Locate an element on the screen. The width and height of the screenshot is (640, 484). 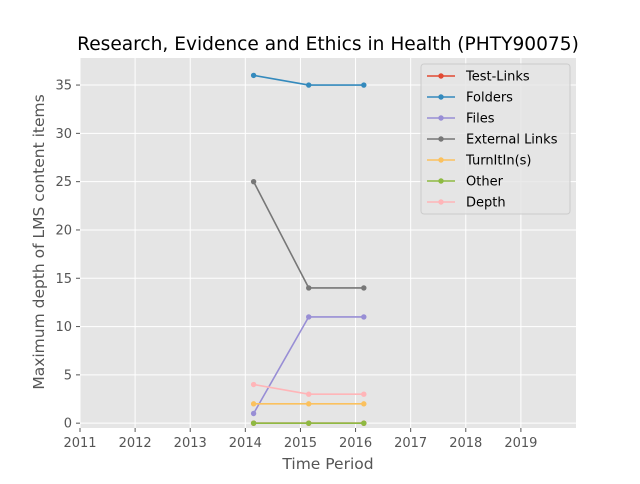
legend-item: Other is located at coordinates (465, 182).